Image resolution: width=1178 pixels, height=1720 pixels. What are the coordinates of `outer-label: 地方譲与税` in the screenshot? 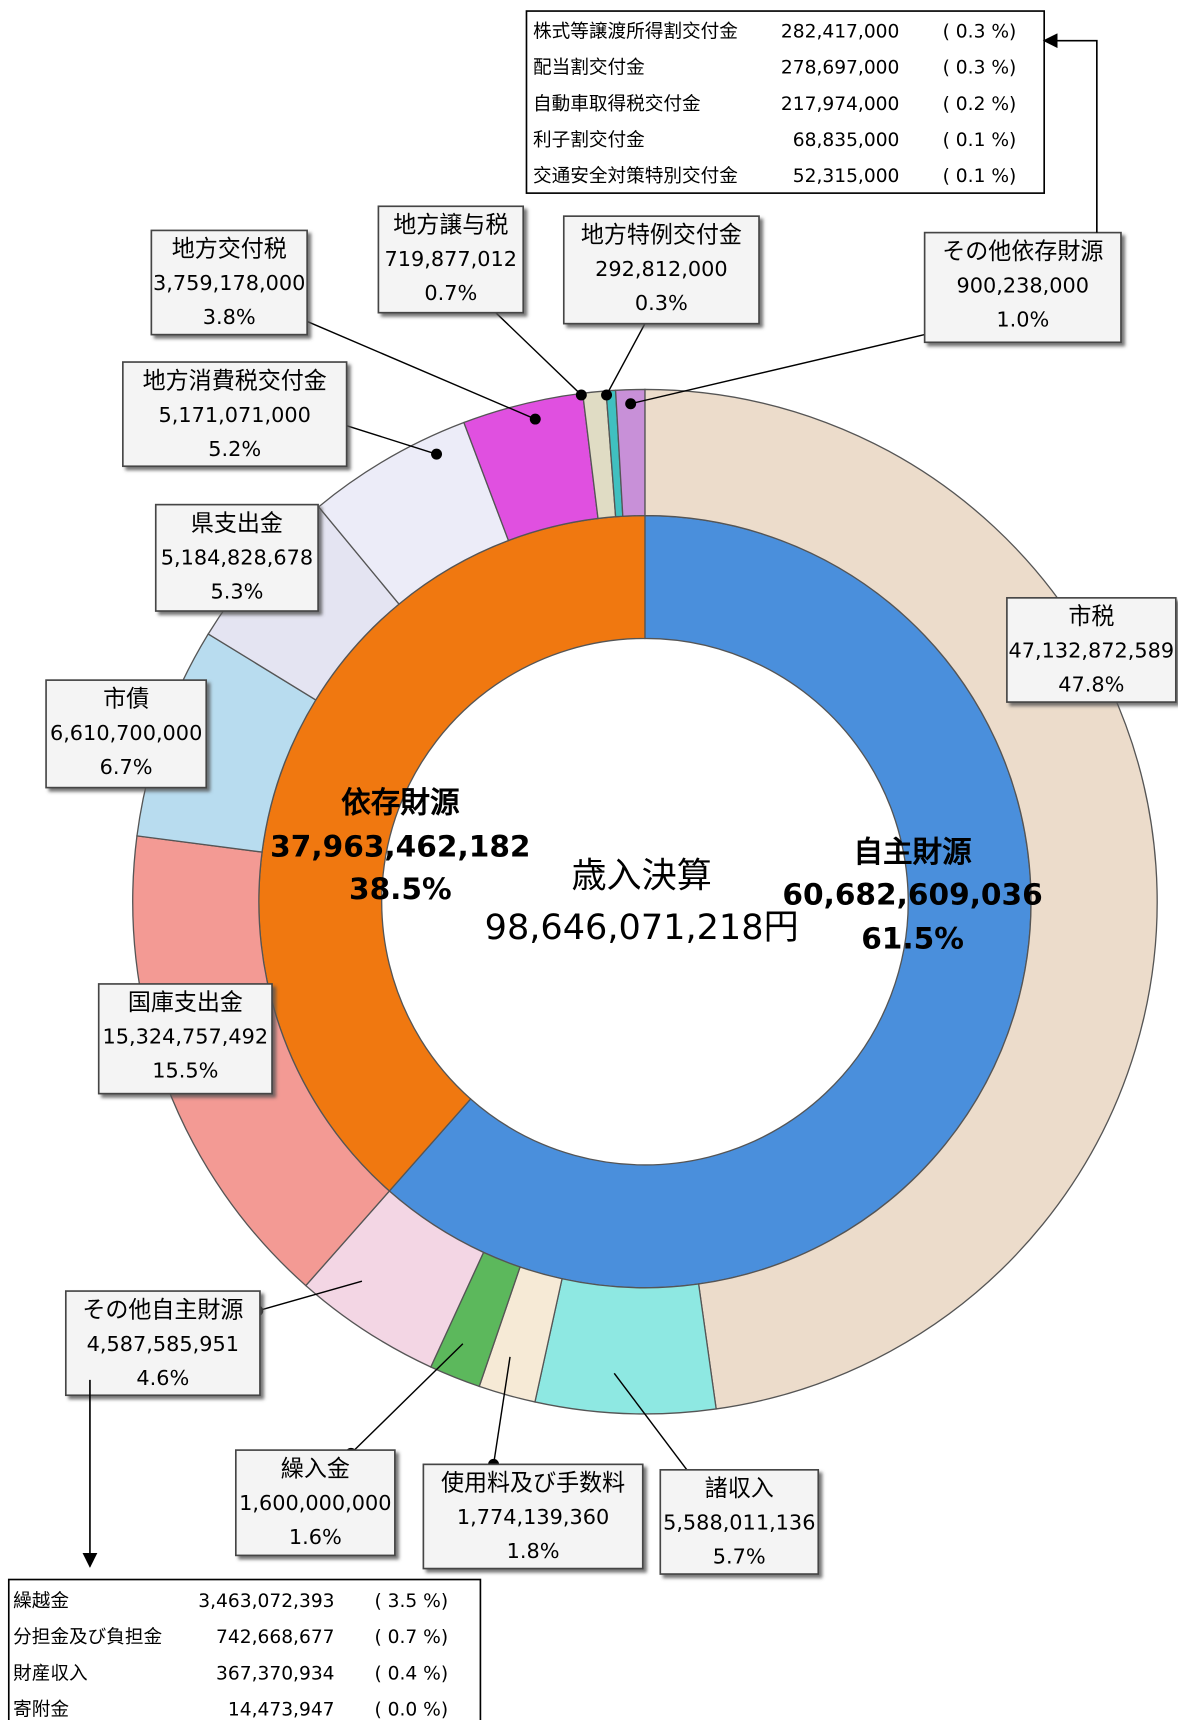 It's located at (450, 226).